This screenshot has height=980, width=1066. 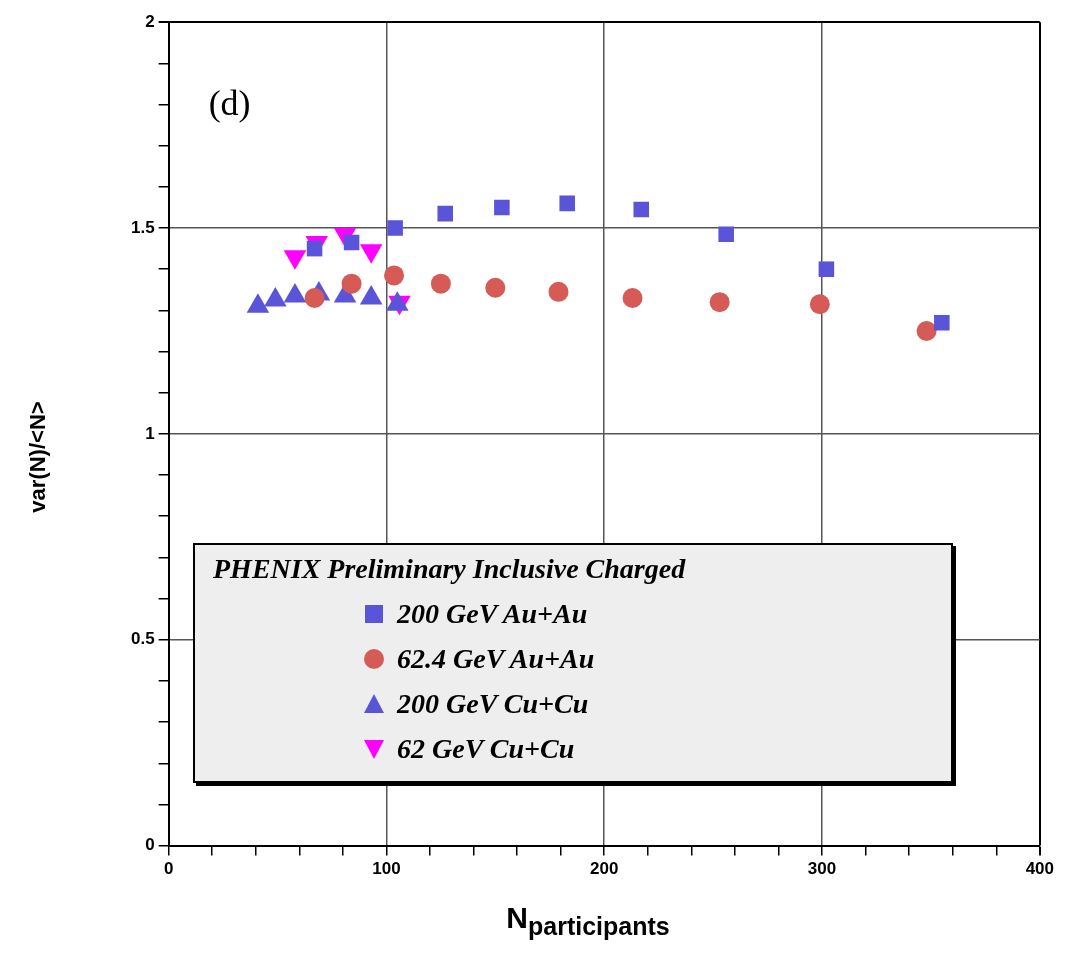 What do you see at coordinates (588, 921) in the screenshot?
I see `x-axis-title: N$_{participants}$` at bounding box center [588, 921].